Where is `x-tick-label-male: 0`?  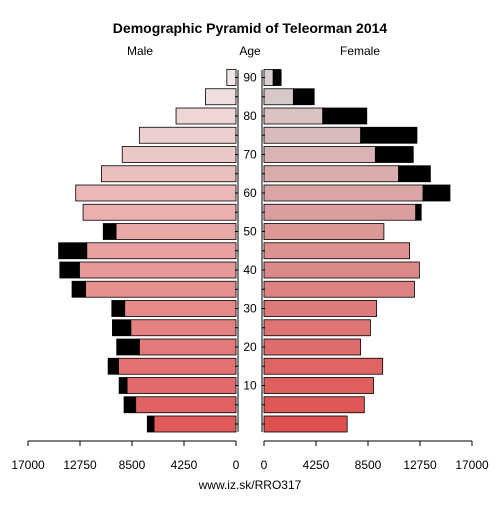
x-tick-label-male: 0 is located at coordinates (236, 465).